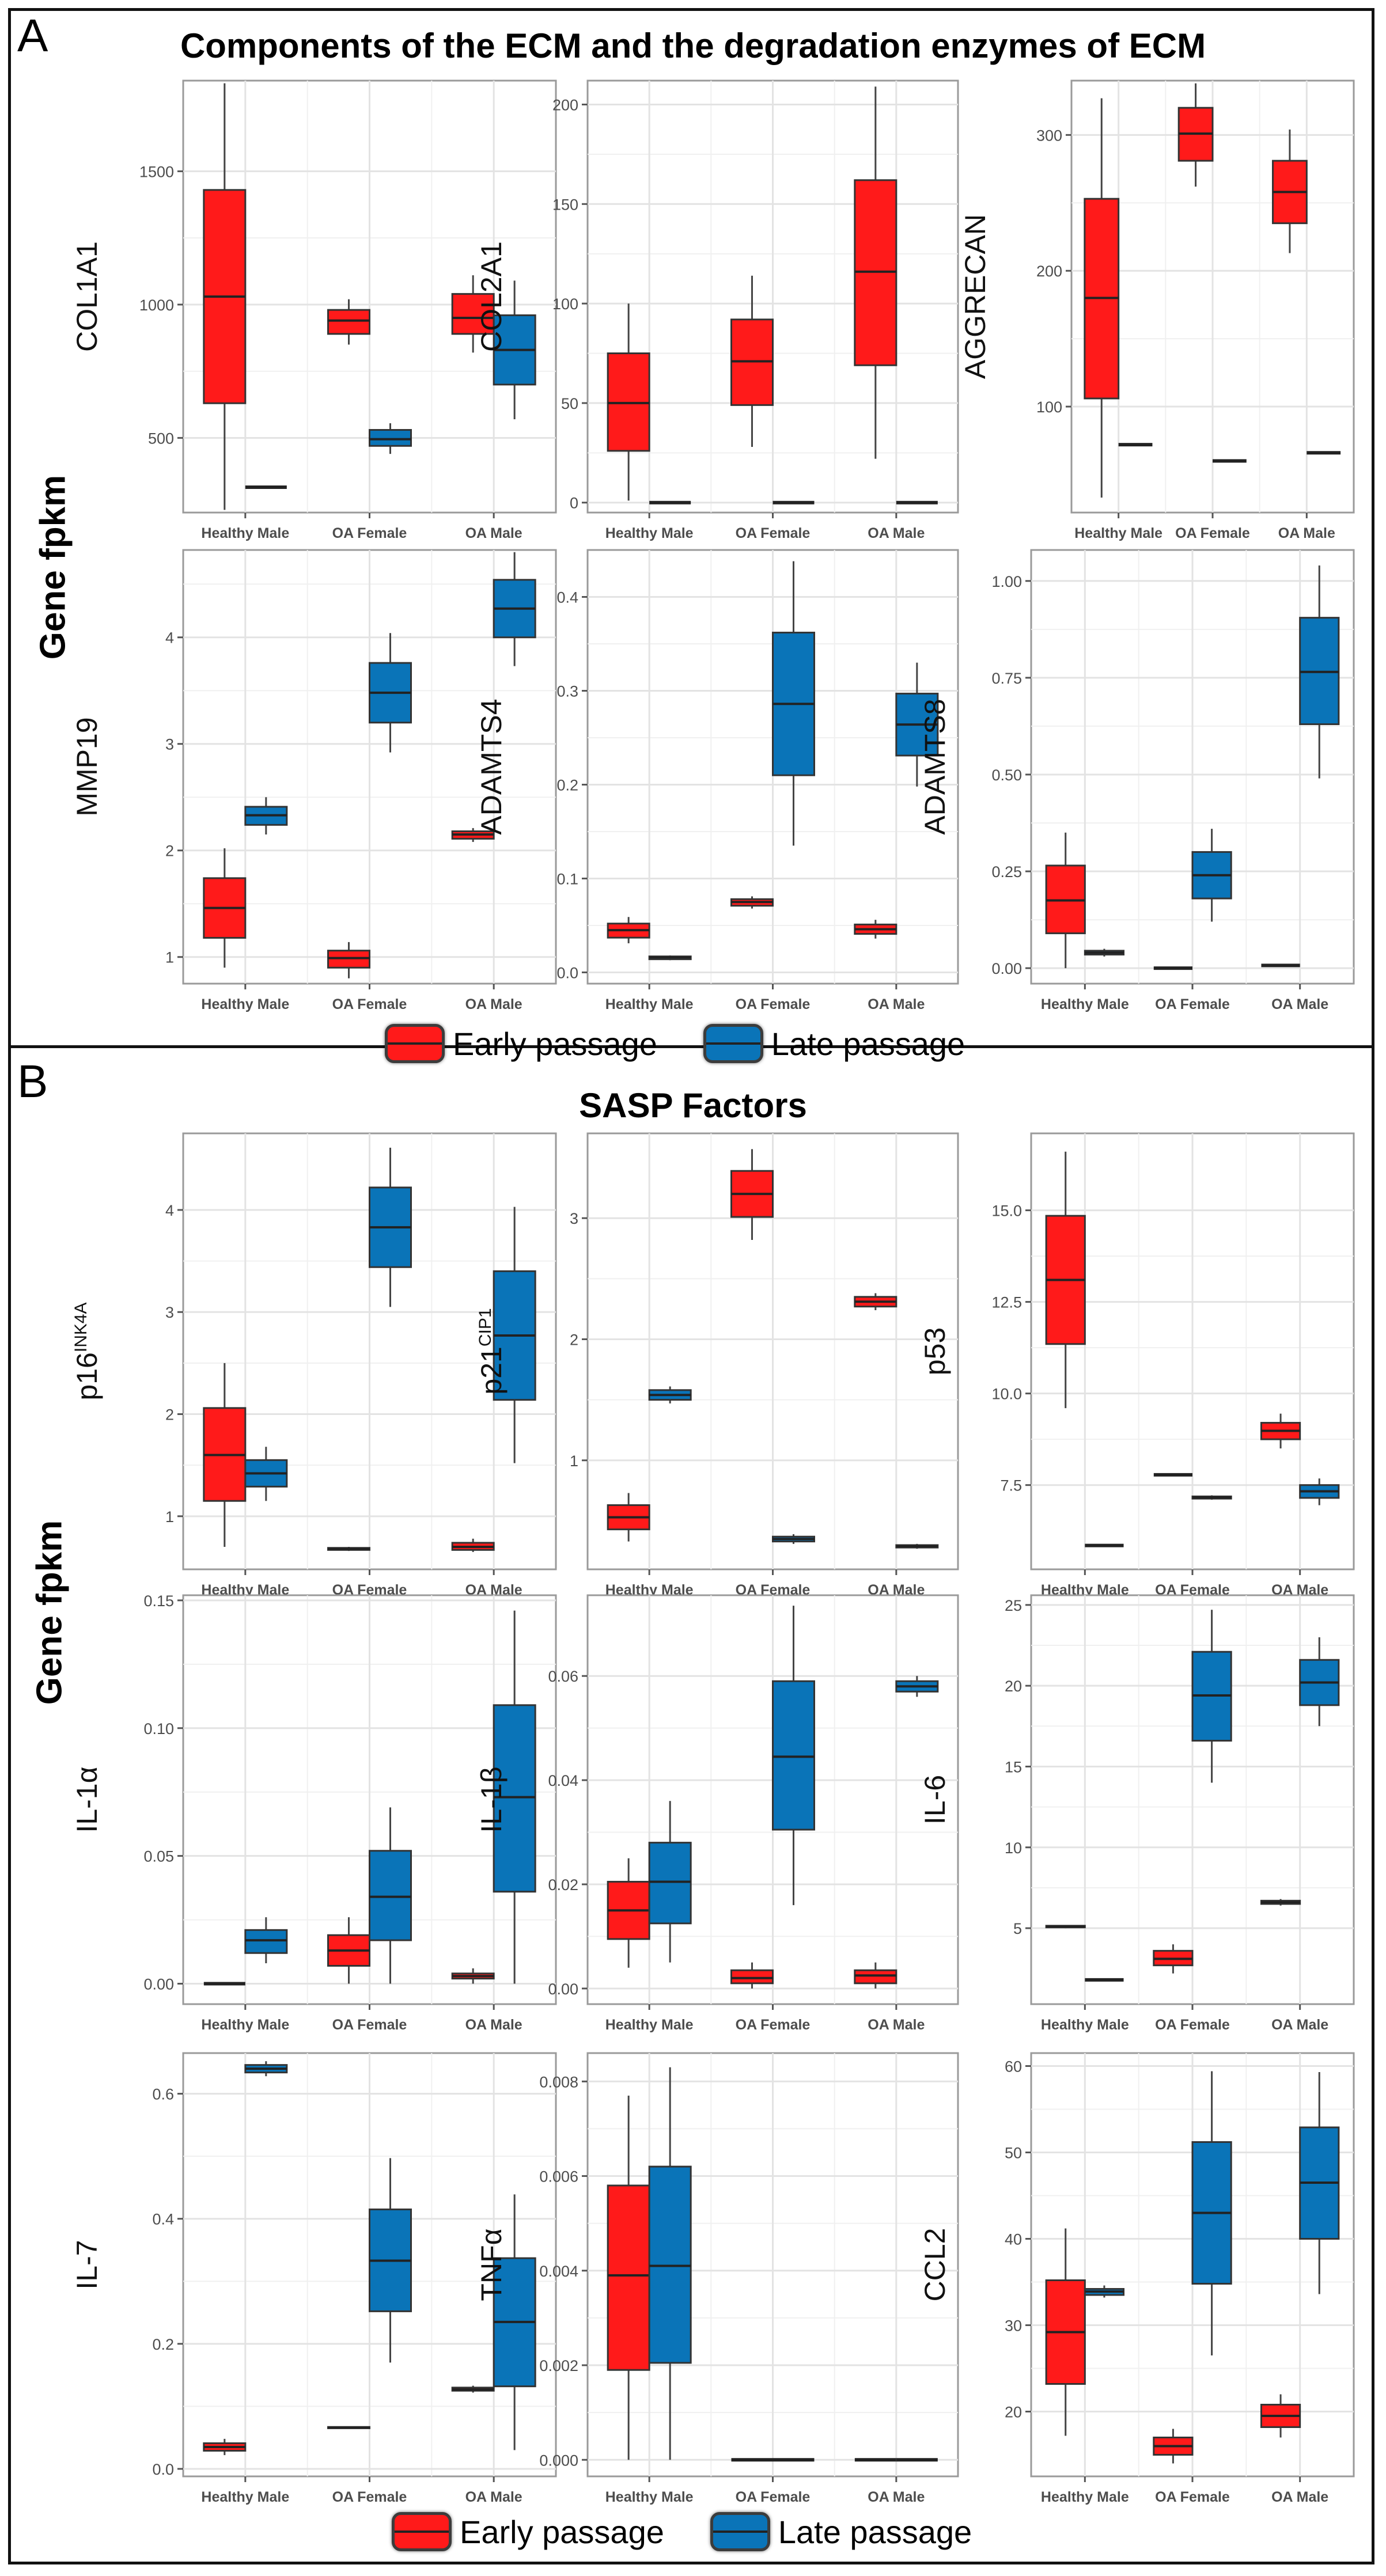 The width and height of the screenshot is (1386, 2576). I want to click on y-tick-label: 10.0, so click(1006, 1394).